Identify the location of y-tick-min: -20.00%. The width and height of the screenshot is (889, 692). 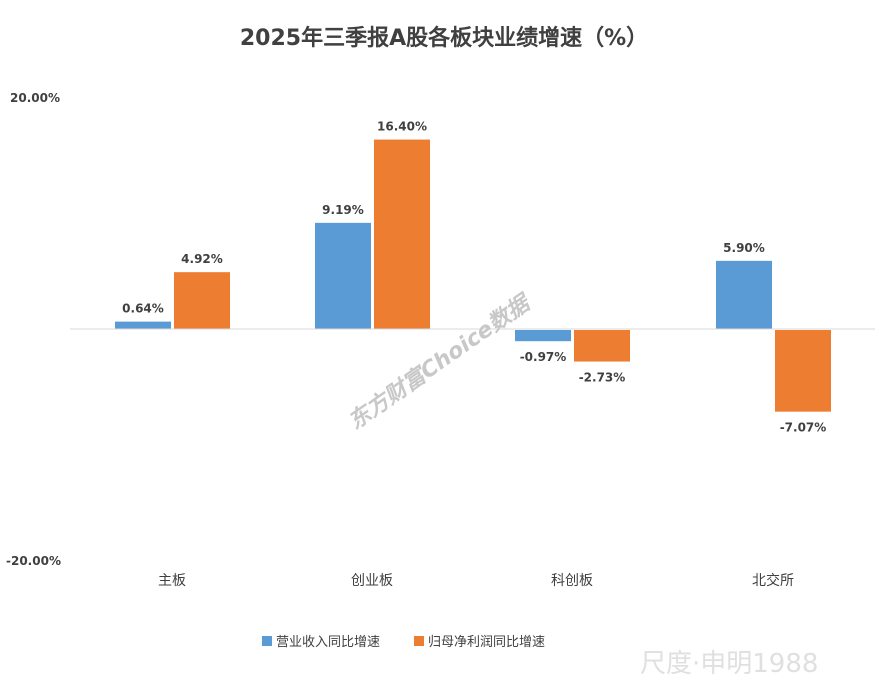
(33, 561).